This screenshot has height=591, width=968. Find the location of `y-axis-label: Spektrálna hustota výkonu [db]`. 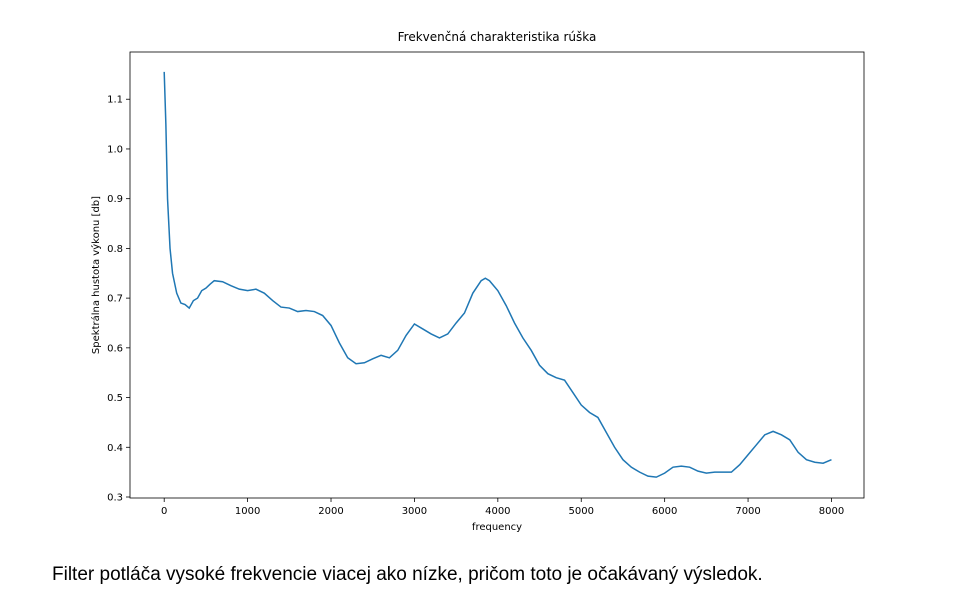

y-axis-label: Spektrálna hustota výkonu [db] is located at coordinates (96, 275).